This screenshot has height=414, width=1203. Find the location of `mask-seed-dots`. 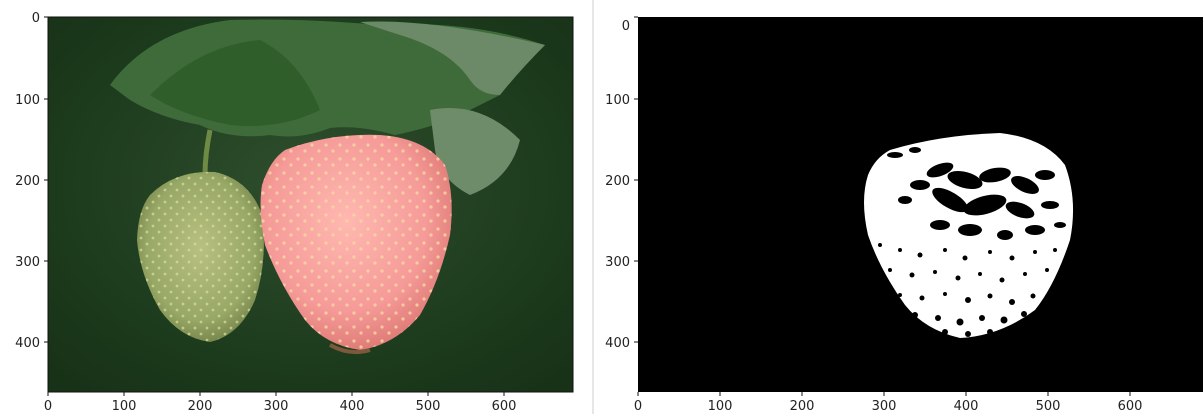

mask-seed-dots is located at coordinates (967, 290).